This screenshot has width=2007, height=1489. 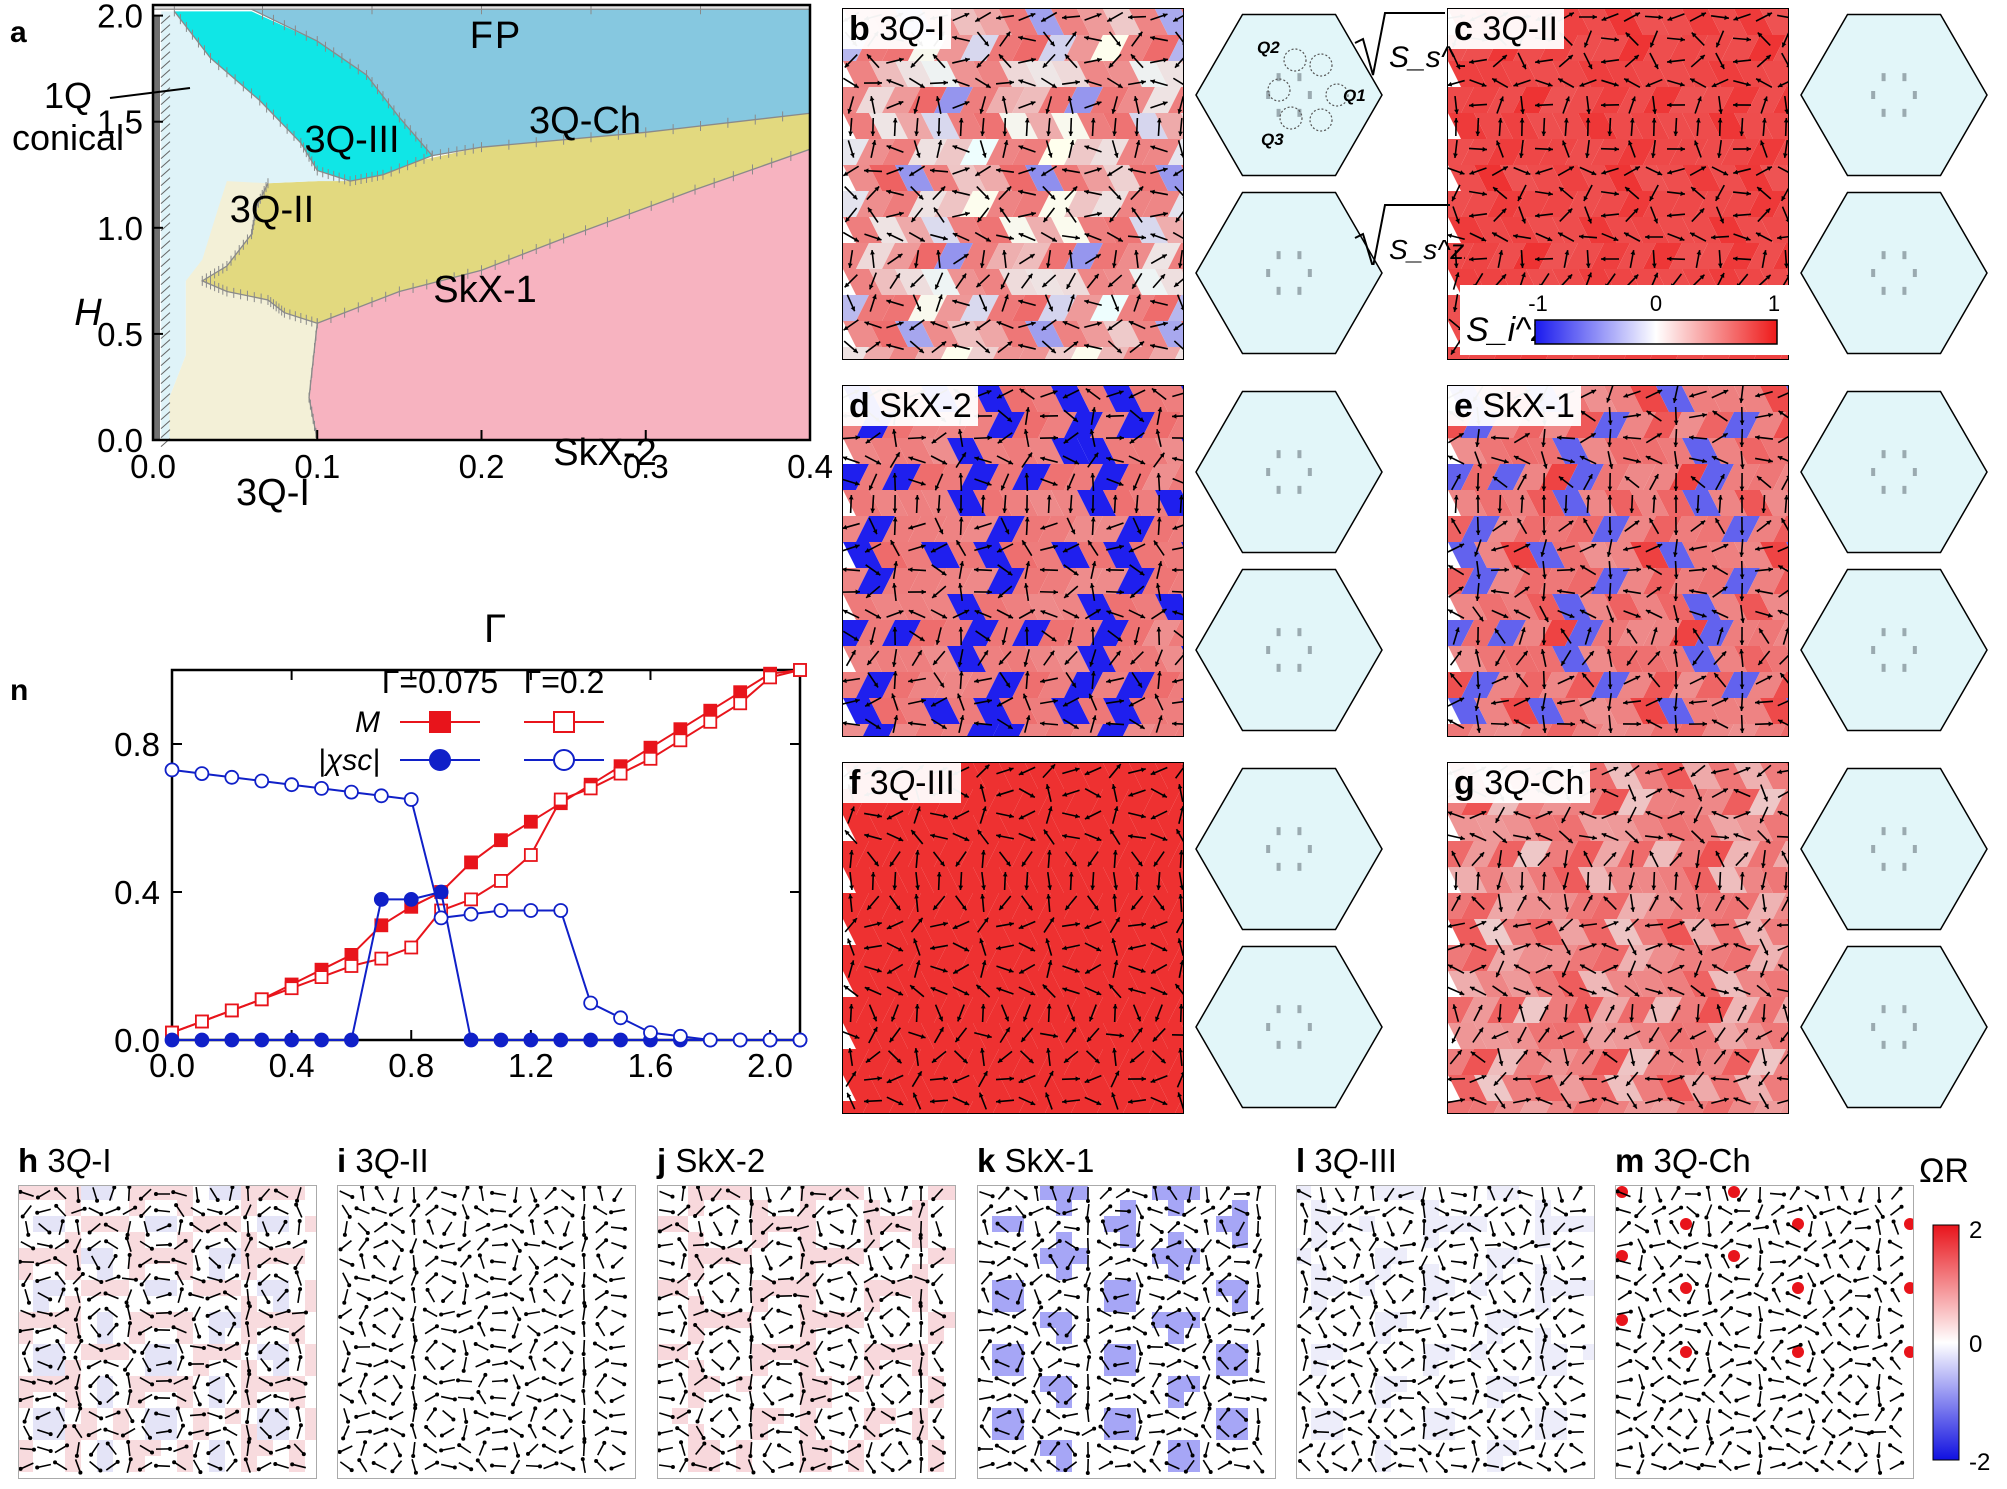 I want to click on series-line, so click(x=486, y=851).